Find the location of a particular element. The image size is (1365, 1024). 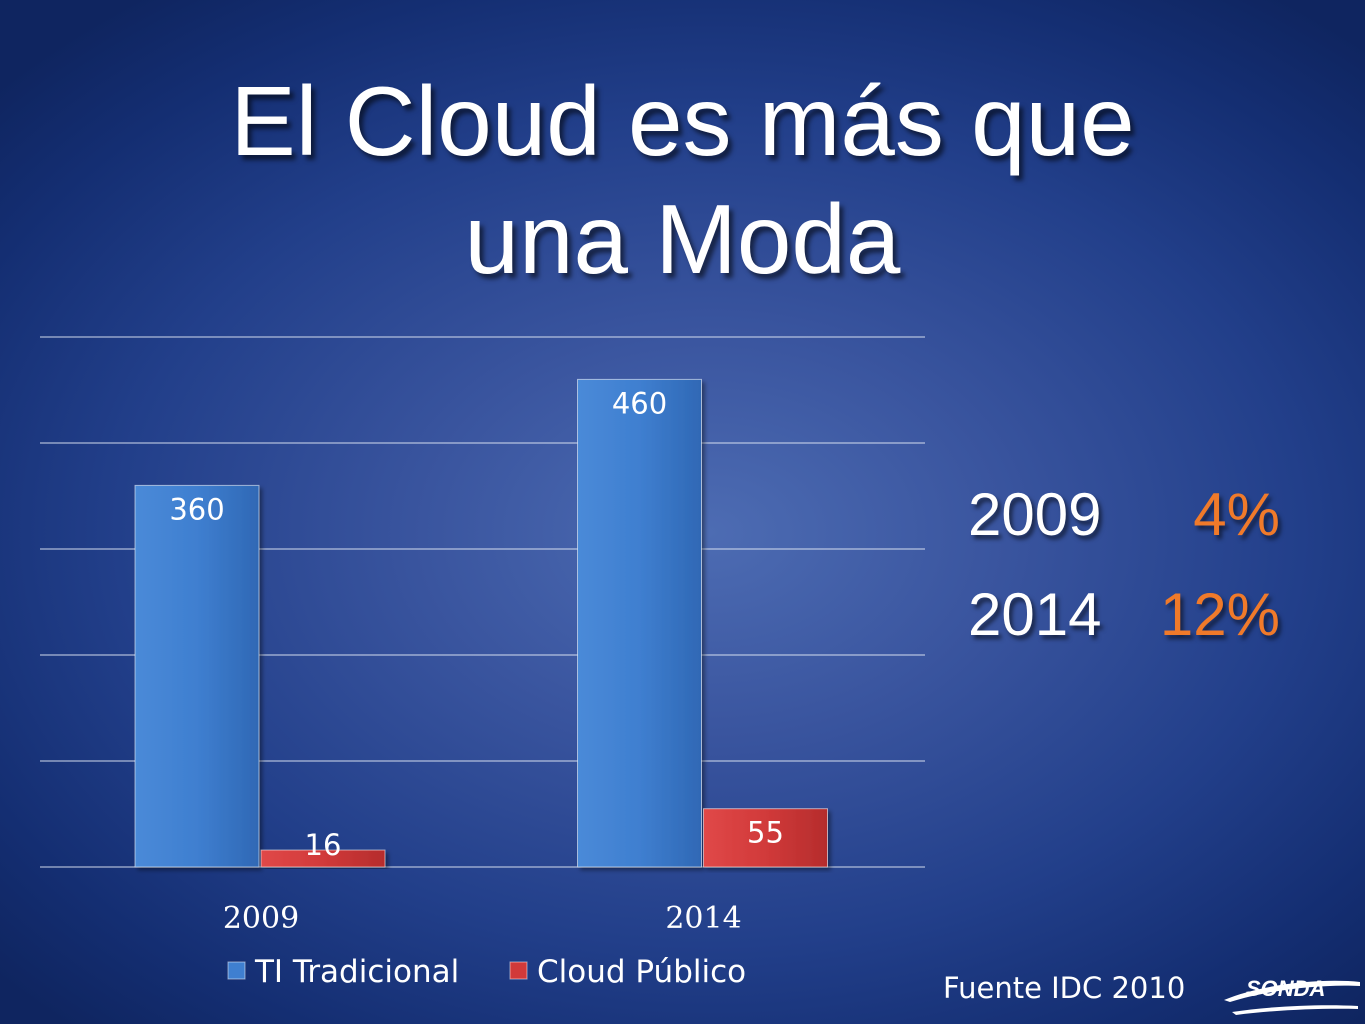

bar-ti-tradicional-2014 is located at coordinates (639, 623).